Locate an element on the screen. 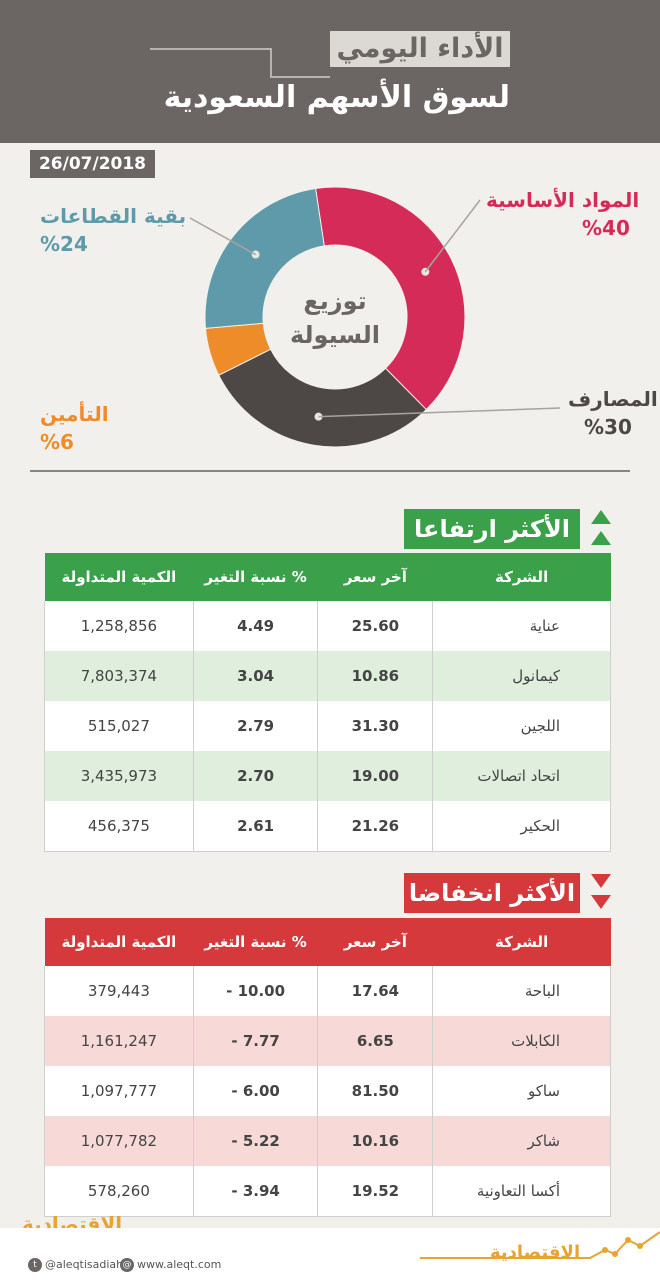  cell-company: الحكير is located at coordinates (521, 826).